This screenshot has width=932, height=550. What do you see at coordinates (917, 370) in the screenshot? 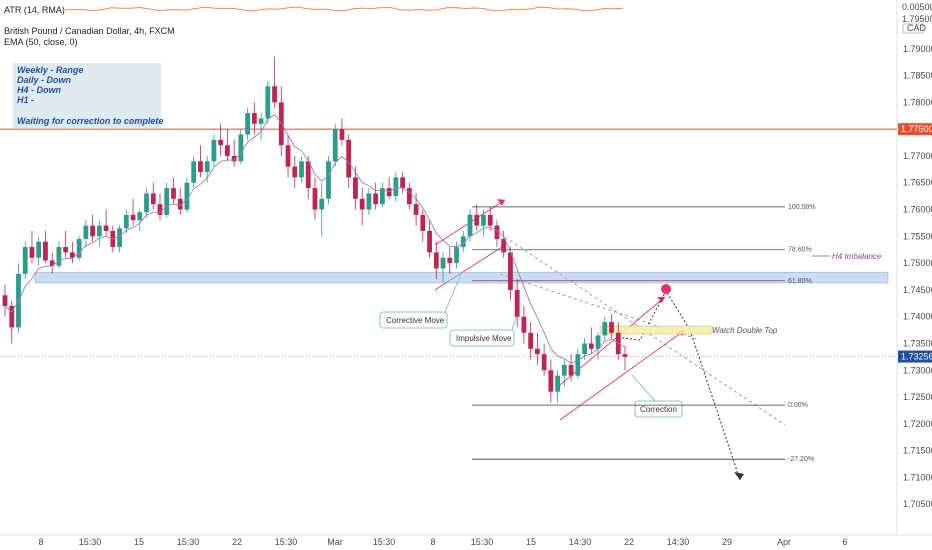
I see `y-tick-label: 1.73000` at bounding box center [917, 370].